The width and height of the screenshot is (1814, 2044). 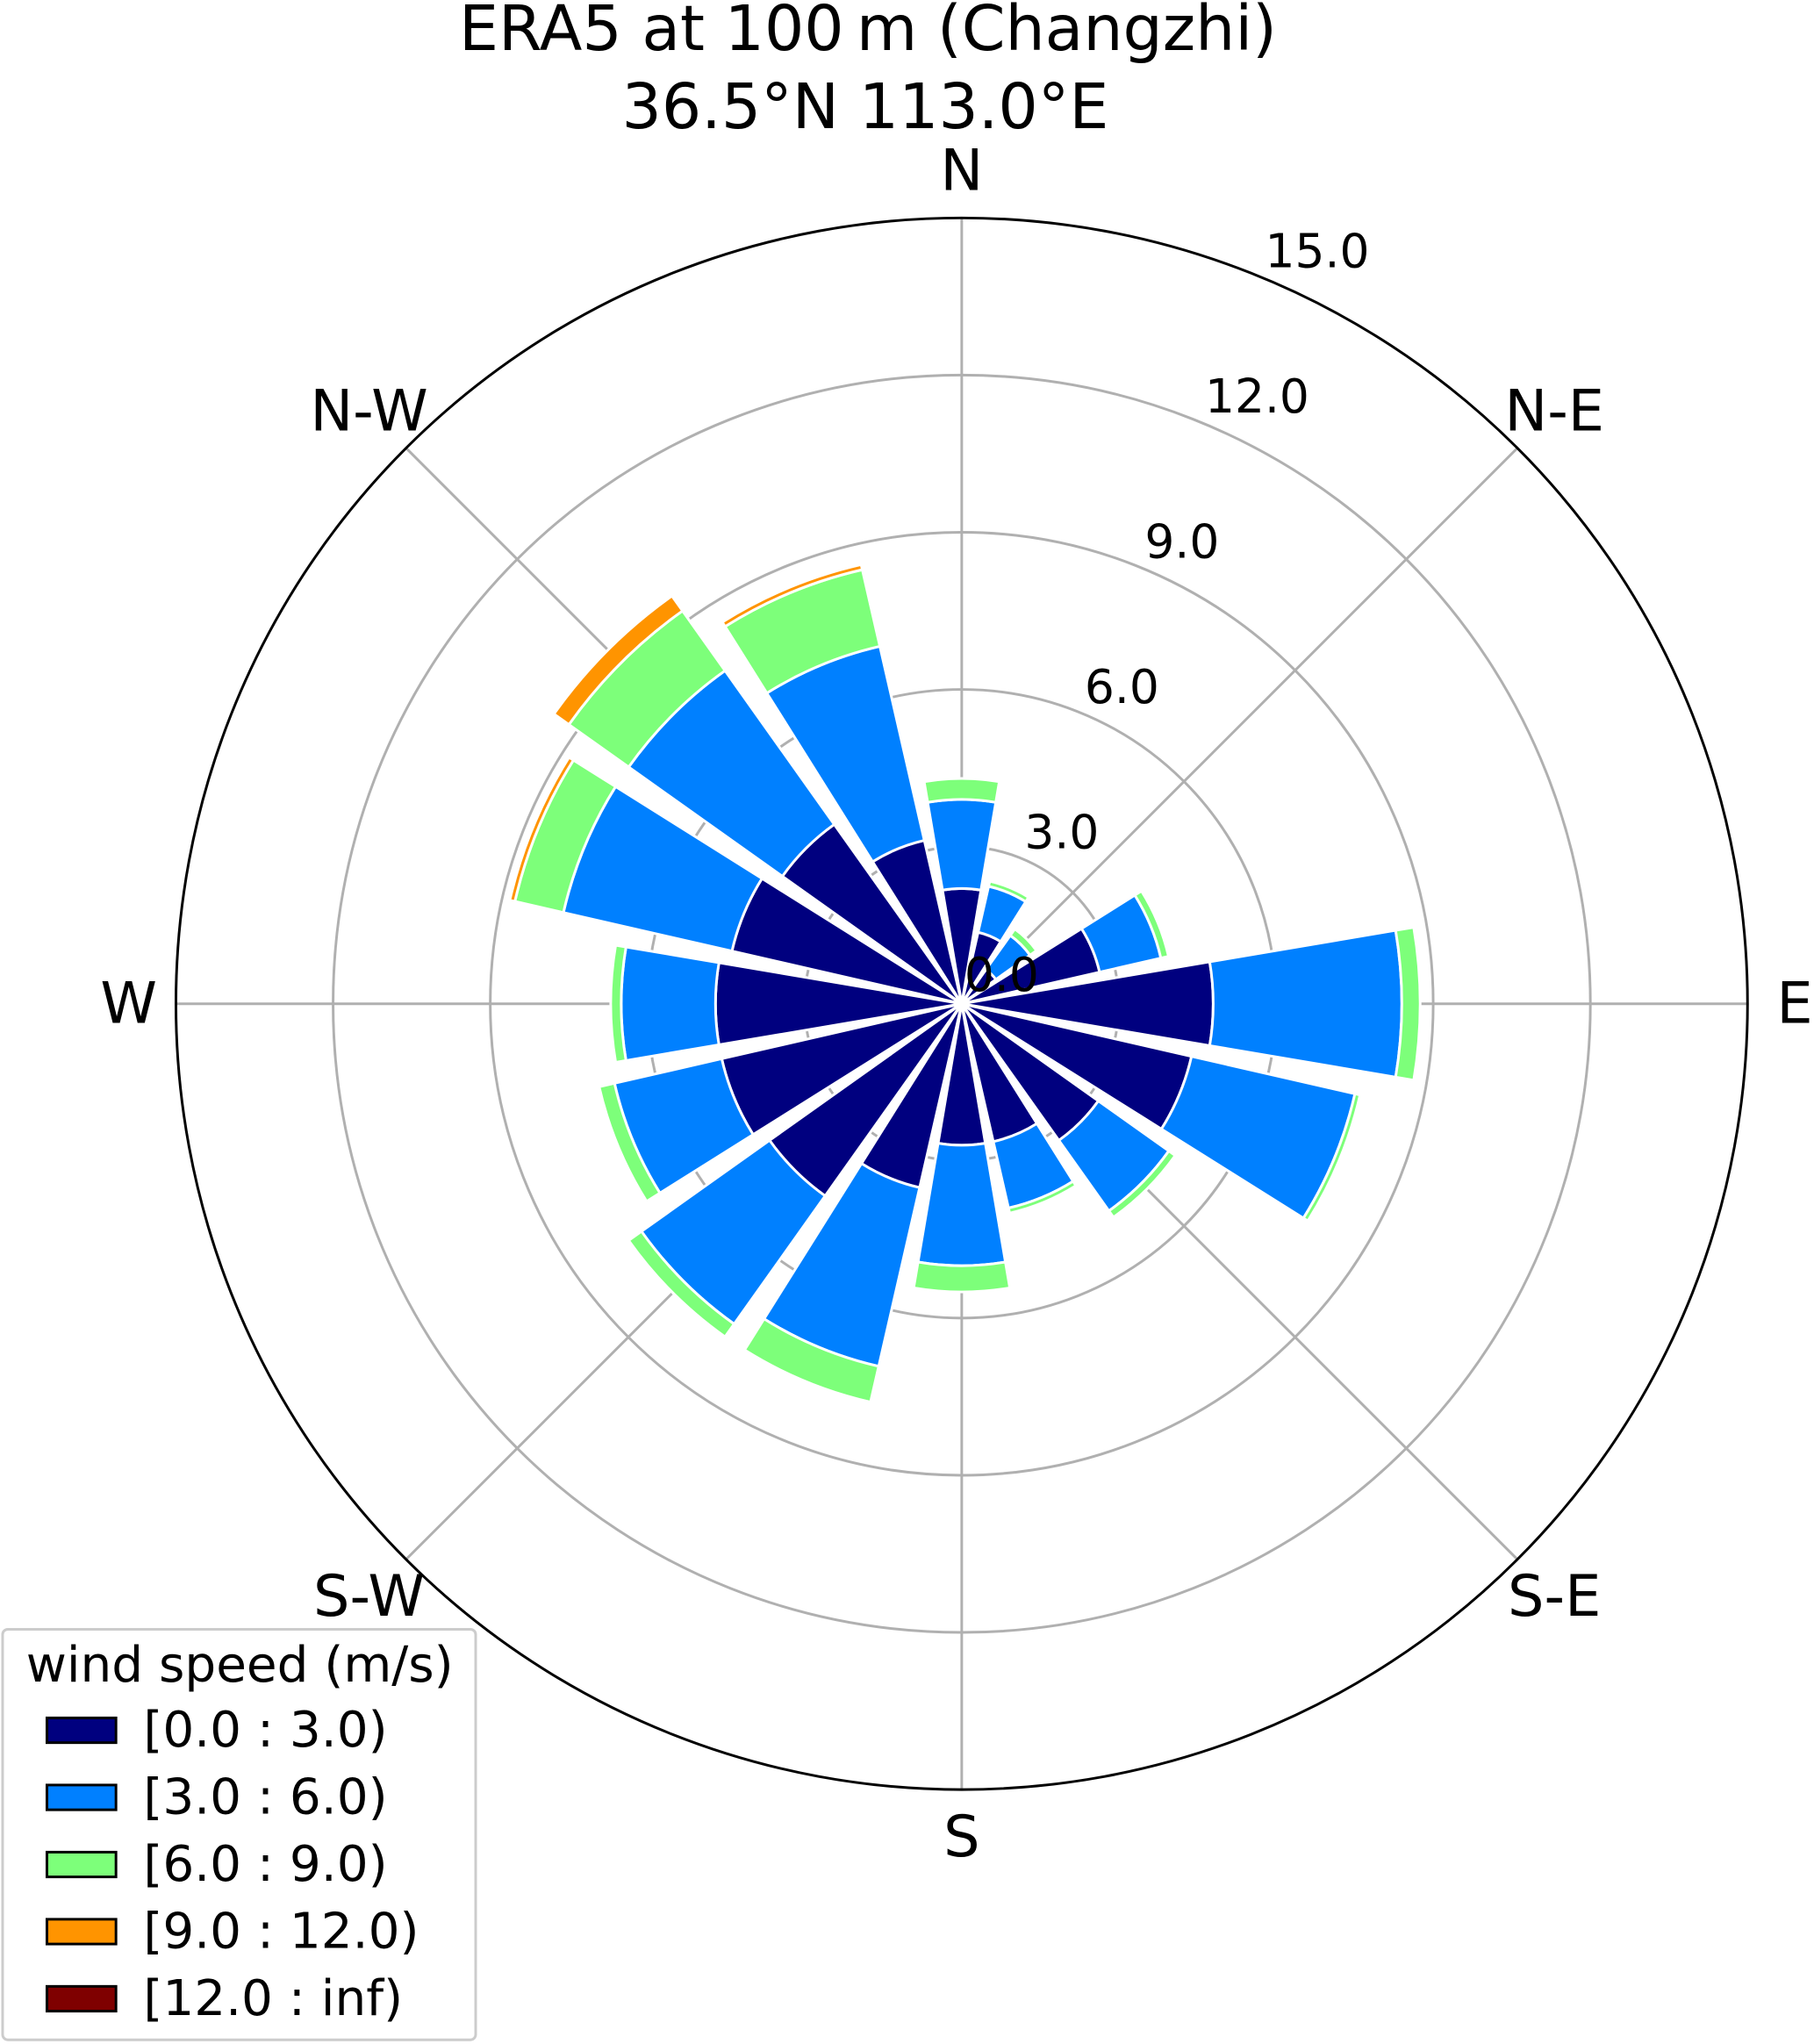 What do you see at coordinates (369, 411) in the screenshot?
I see `direction-label: N-W` at bounding box center [369, 411].